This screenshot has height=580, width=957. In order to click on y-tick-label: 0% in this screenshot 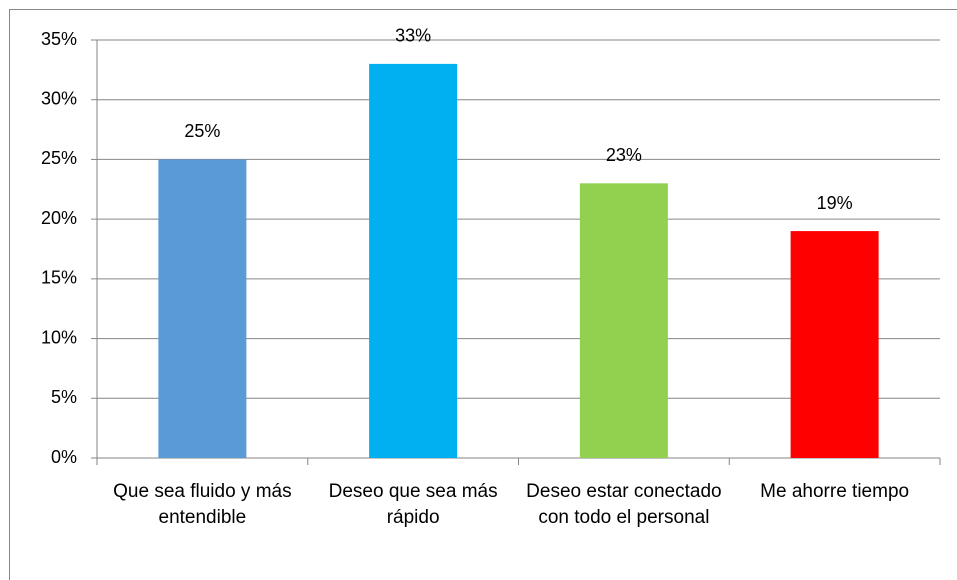, I will do `click(64, 457)`.